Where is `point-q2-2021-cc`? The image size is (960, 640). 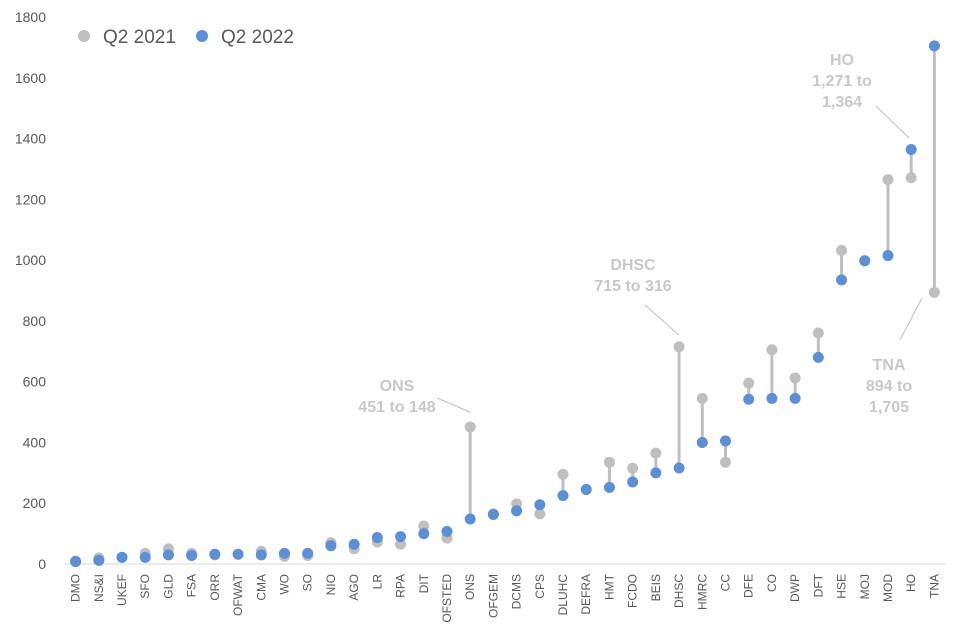
point-q2-2021-cc is located at coordinates (725, 462).